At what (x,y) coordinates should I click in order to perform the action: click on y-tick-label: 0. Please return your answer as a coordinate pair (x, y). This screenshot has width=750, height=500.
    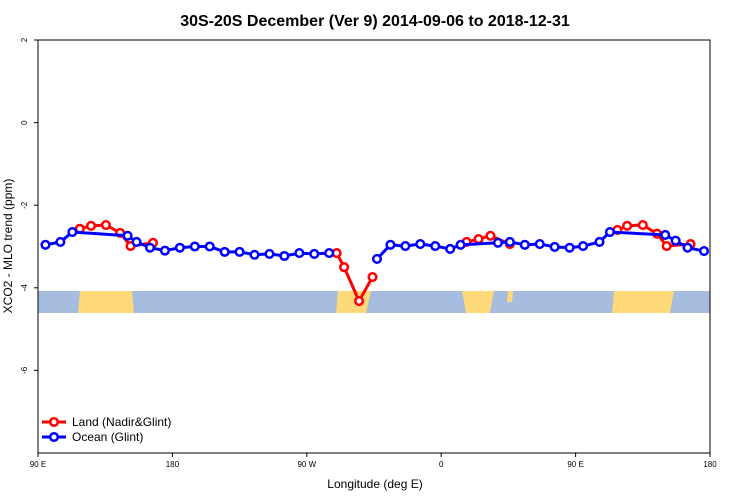
    Looking at the image, I should click on (24, 122).